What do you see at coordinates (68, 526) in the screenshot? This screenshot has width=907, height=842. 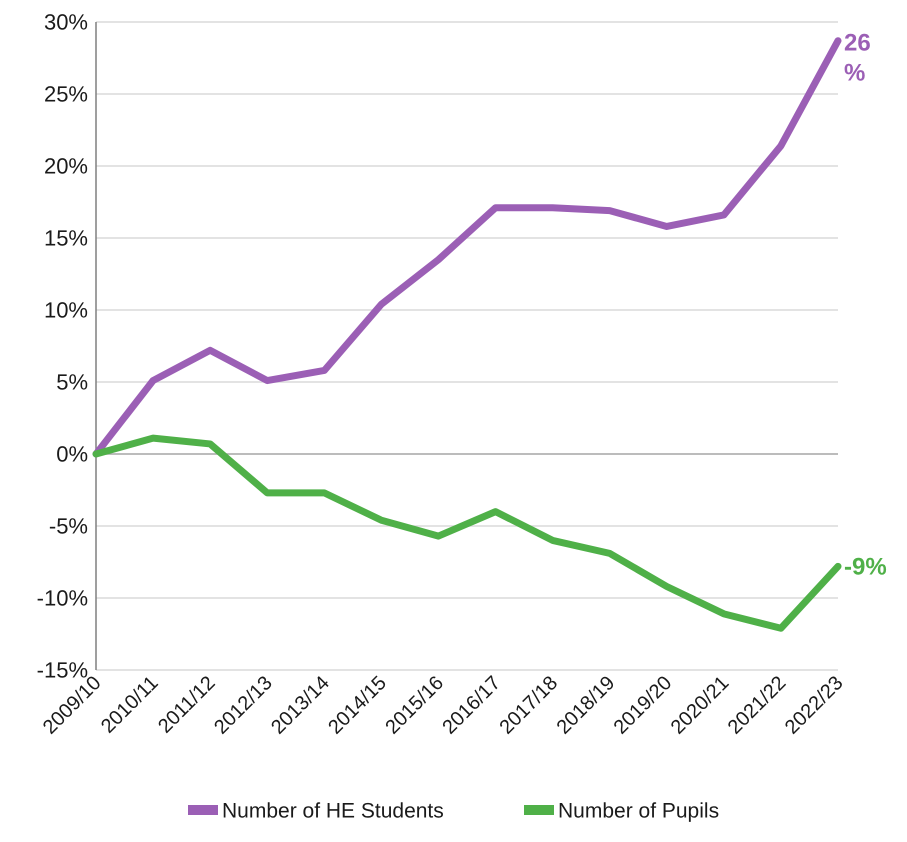 I see `y-tick-label: -5%` at bounding box center [68, 526].